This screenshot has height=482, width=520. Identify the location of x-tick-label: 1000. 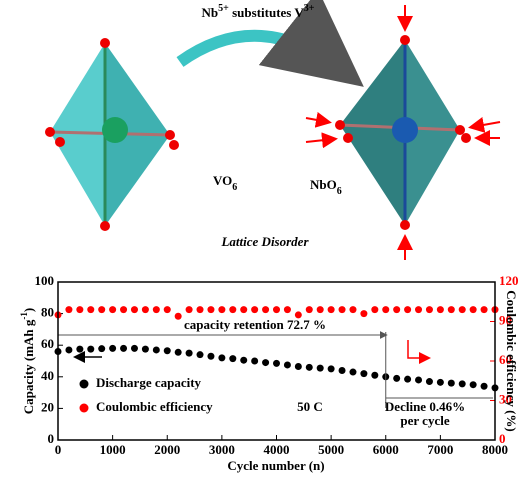
(113, 449).